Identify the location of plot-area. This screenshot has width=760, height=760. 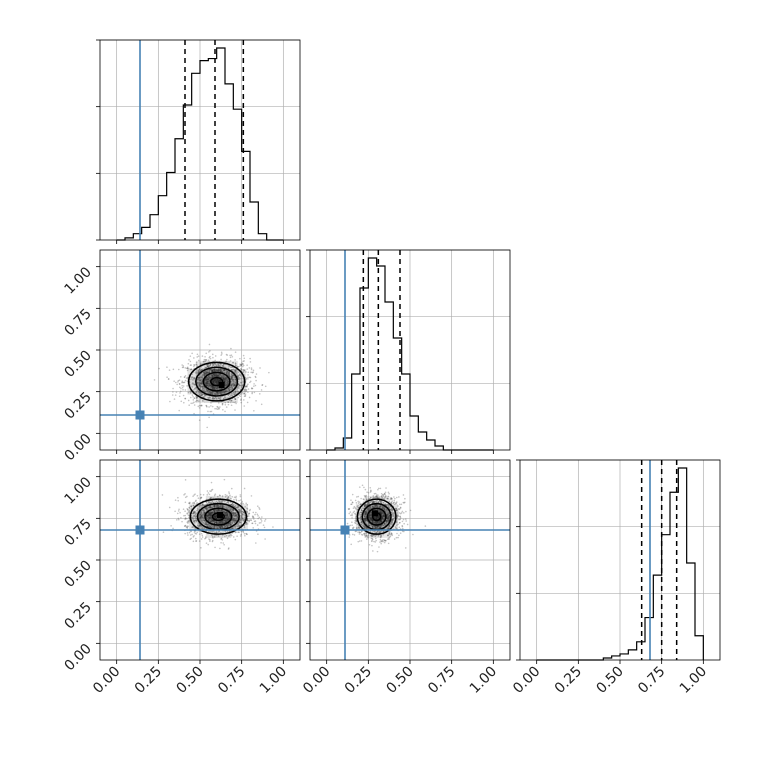
(410, 560).